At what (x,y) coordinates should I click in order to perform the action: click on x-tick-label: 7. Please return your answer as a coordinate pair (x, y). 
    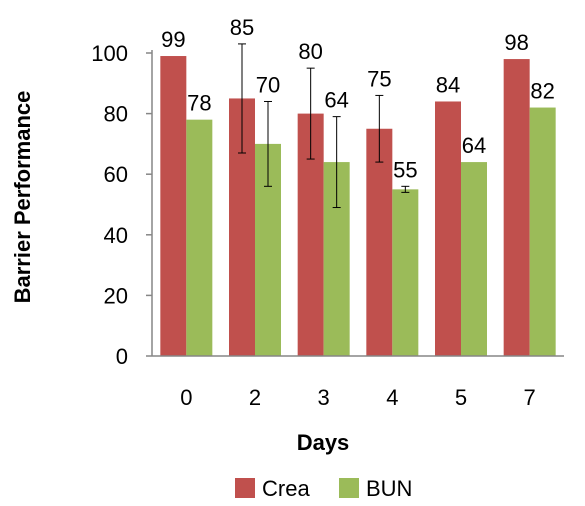
    Looking at the image, I should click on (530, 397).